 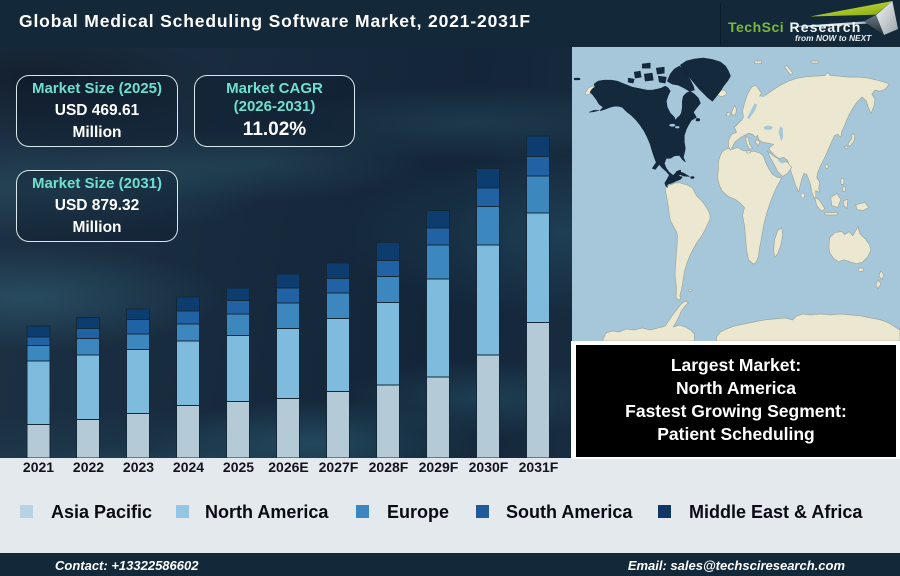 I want to click on svg-text: TechSci, so click(x=756, y=27).